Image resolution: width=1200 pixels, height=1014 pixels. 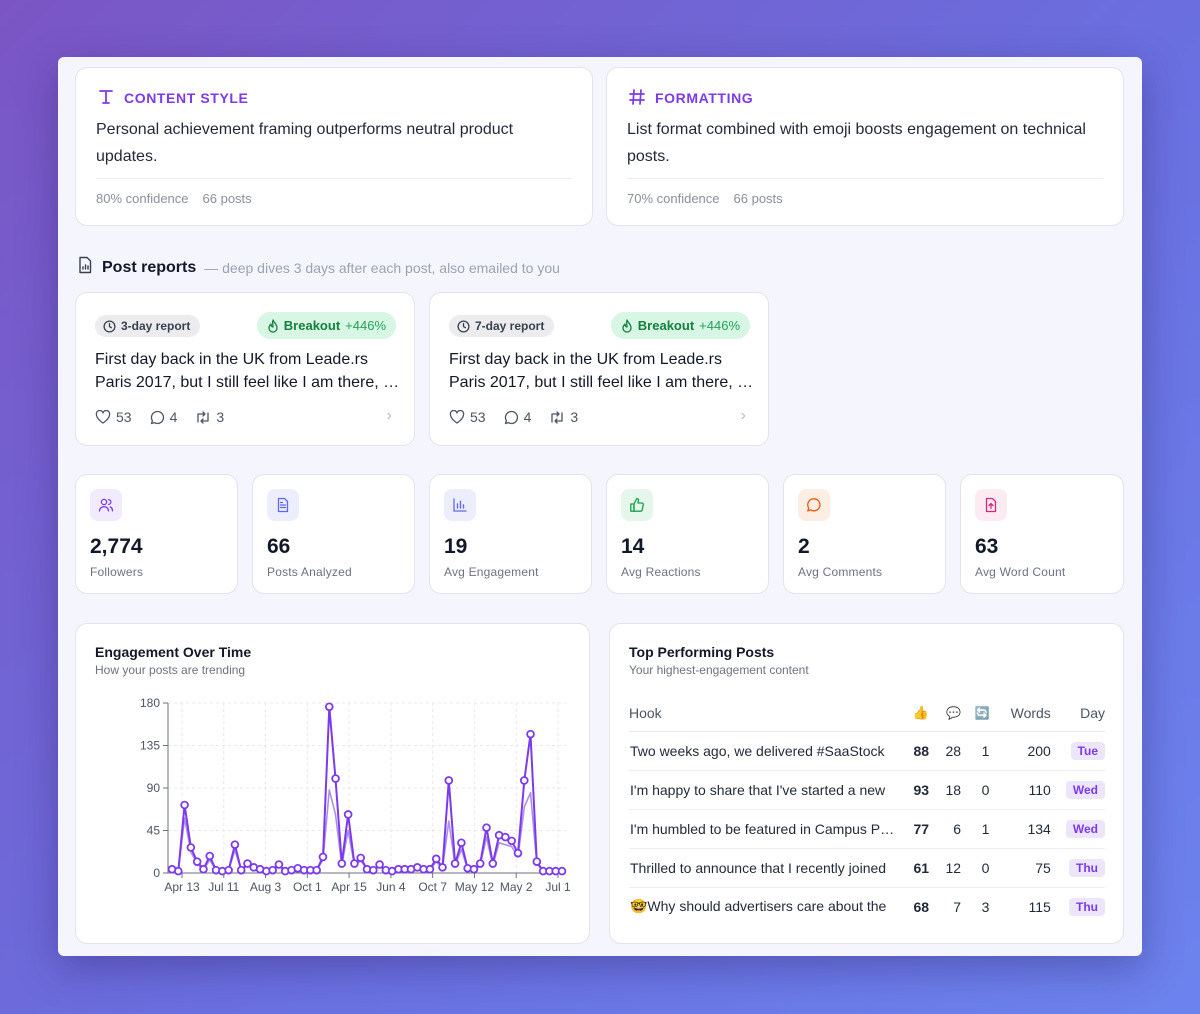 What do you see at coordinates (154, 788) in the screenshot?
I see `y-tick-label: 90` at bounding box center [154, 788].